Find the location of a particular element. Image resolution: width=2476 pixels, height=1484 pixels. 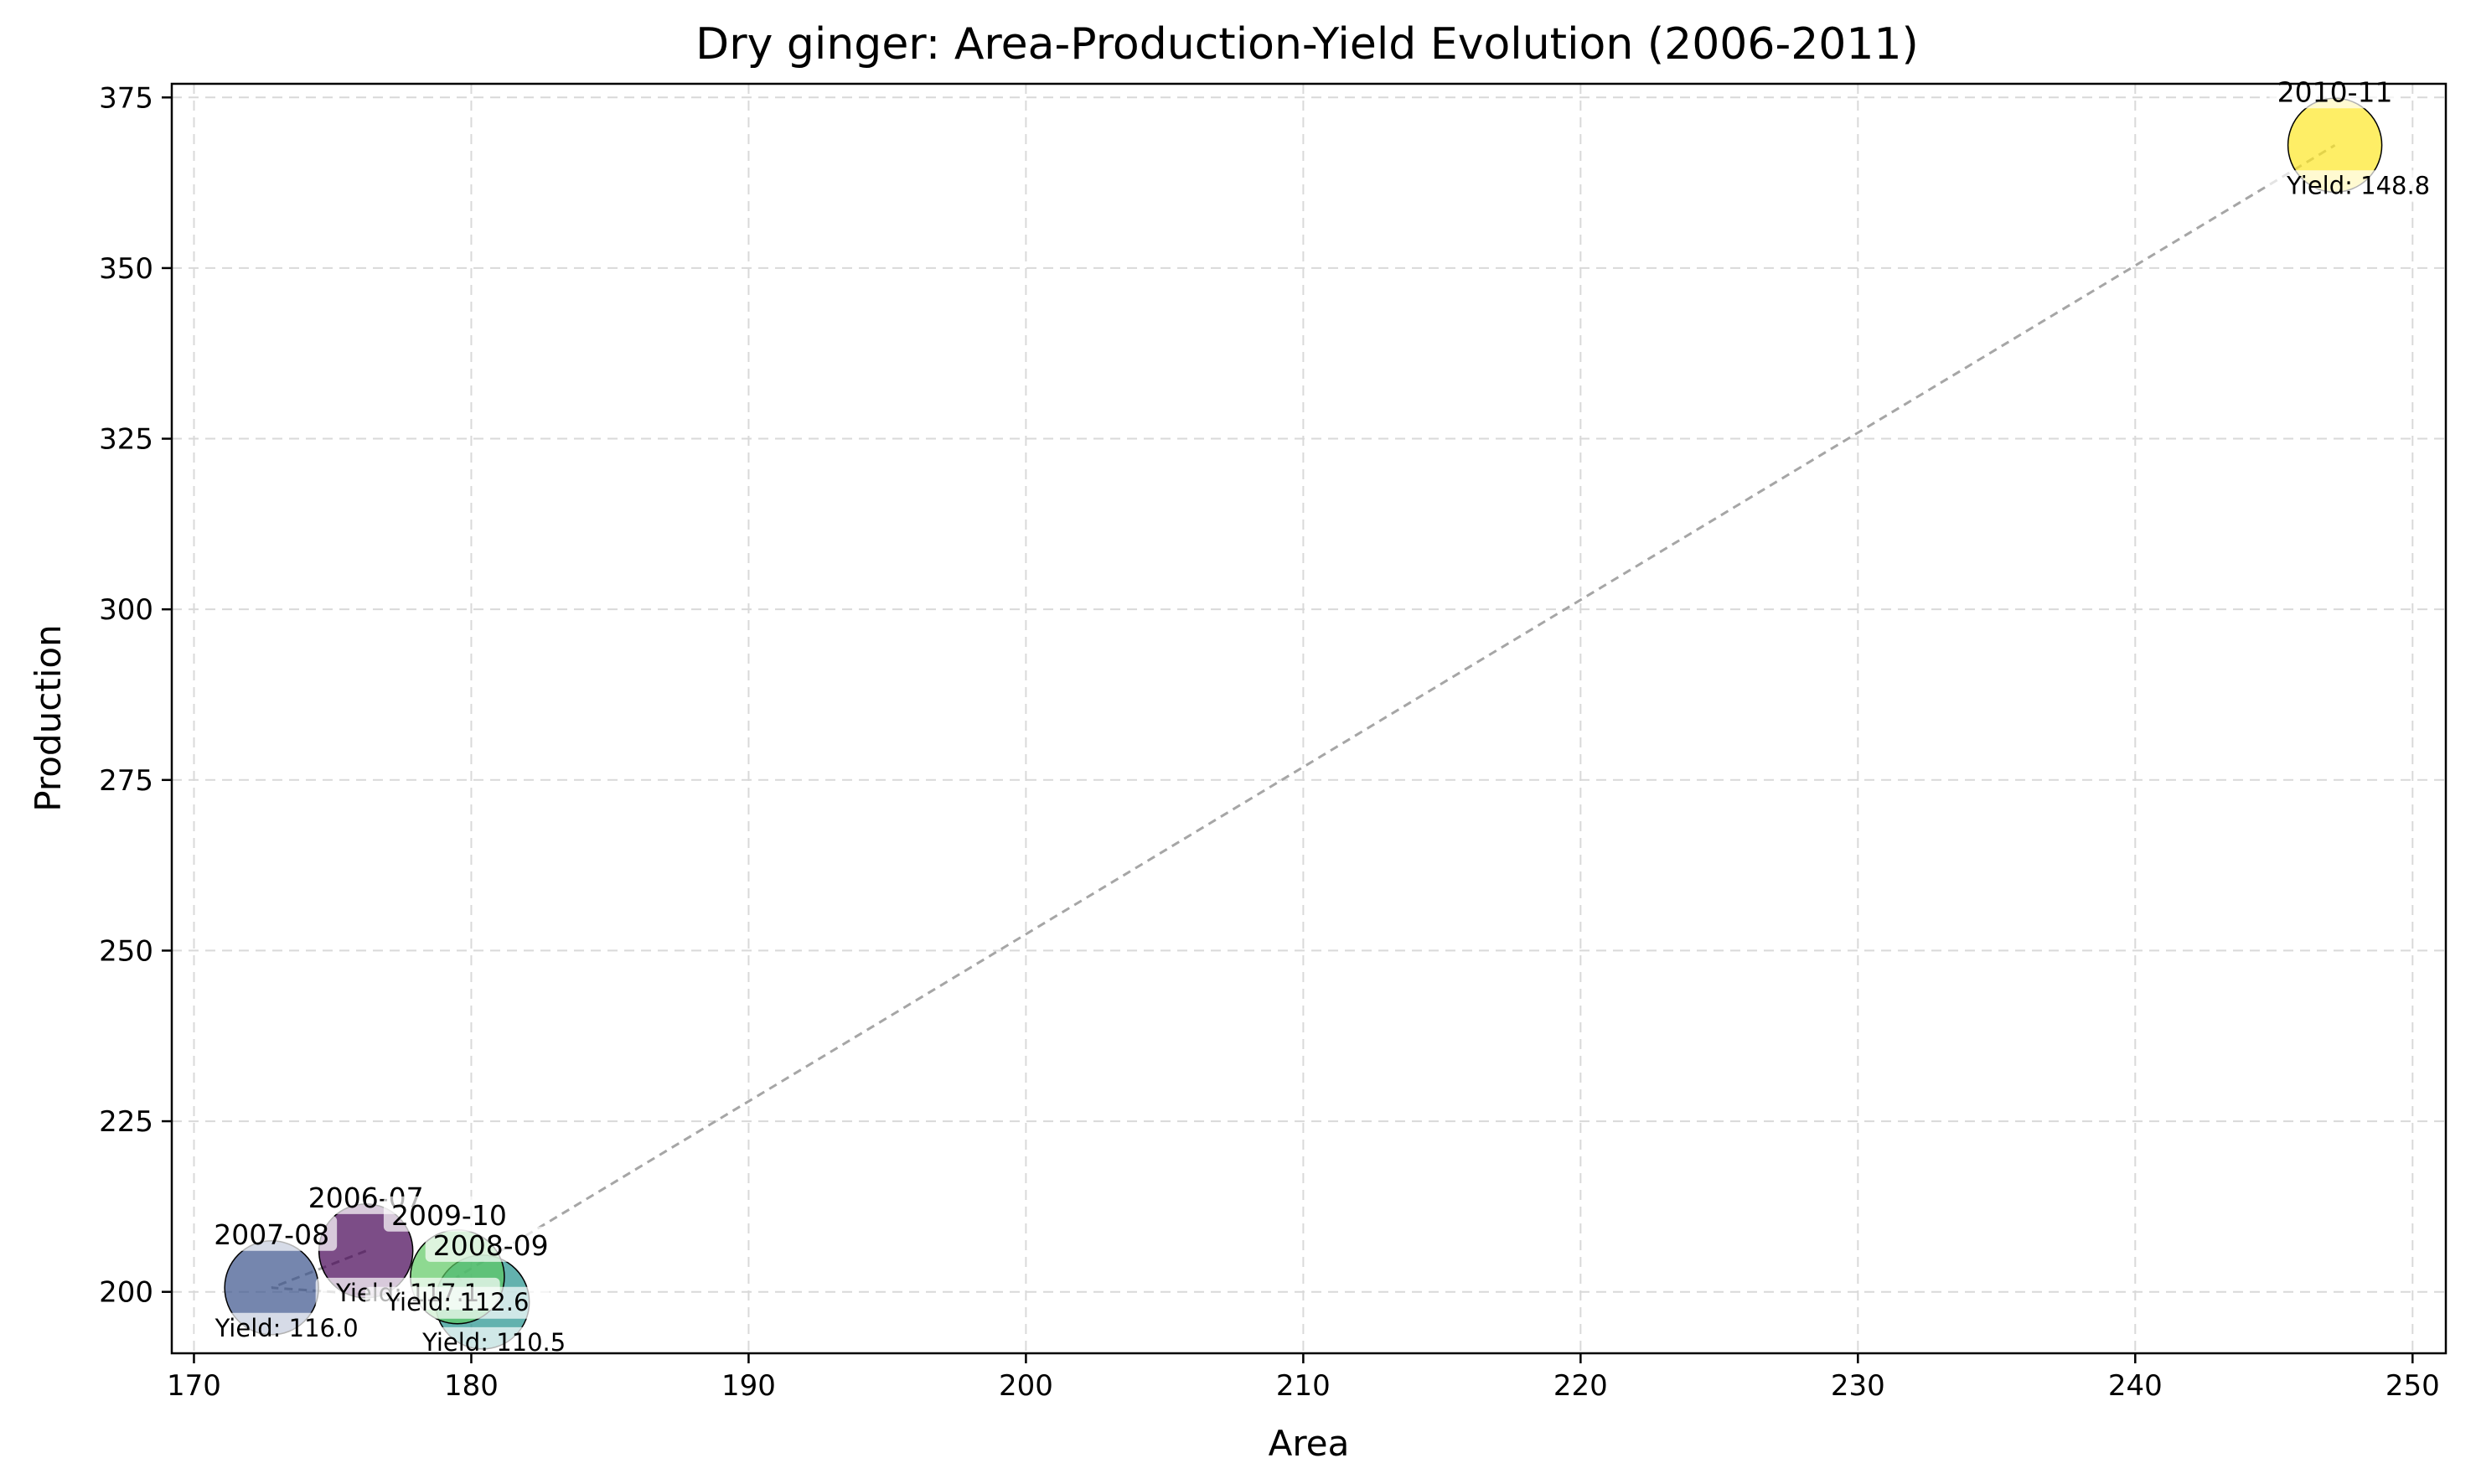

x-tick-label: 230 is located at coordinates (1858, 1386).